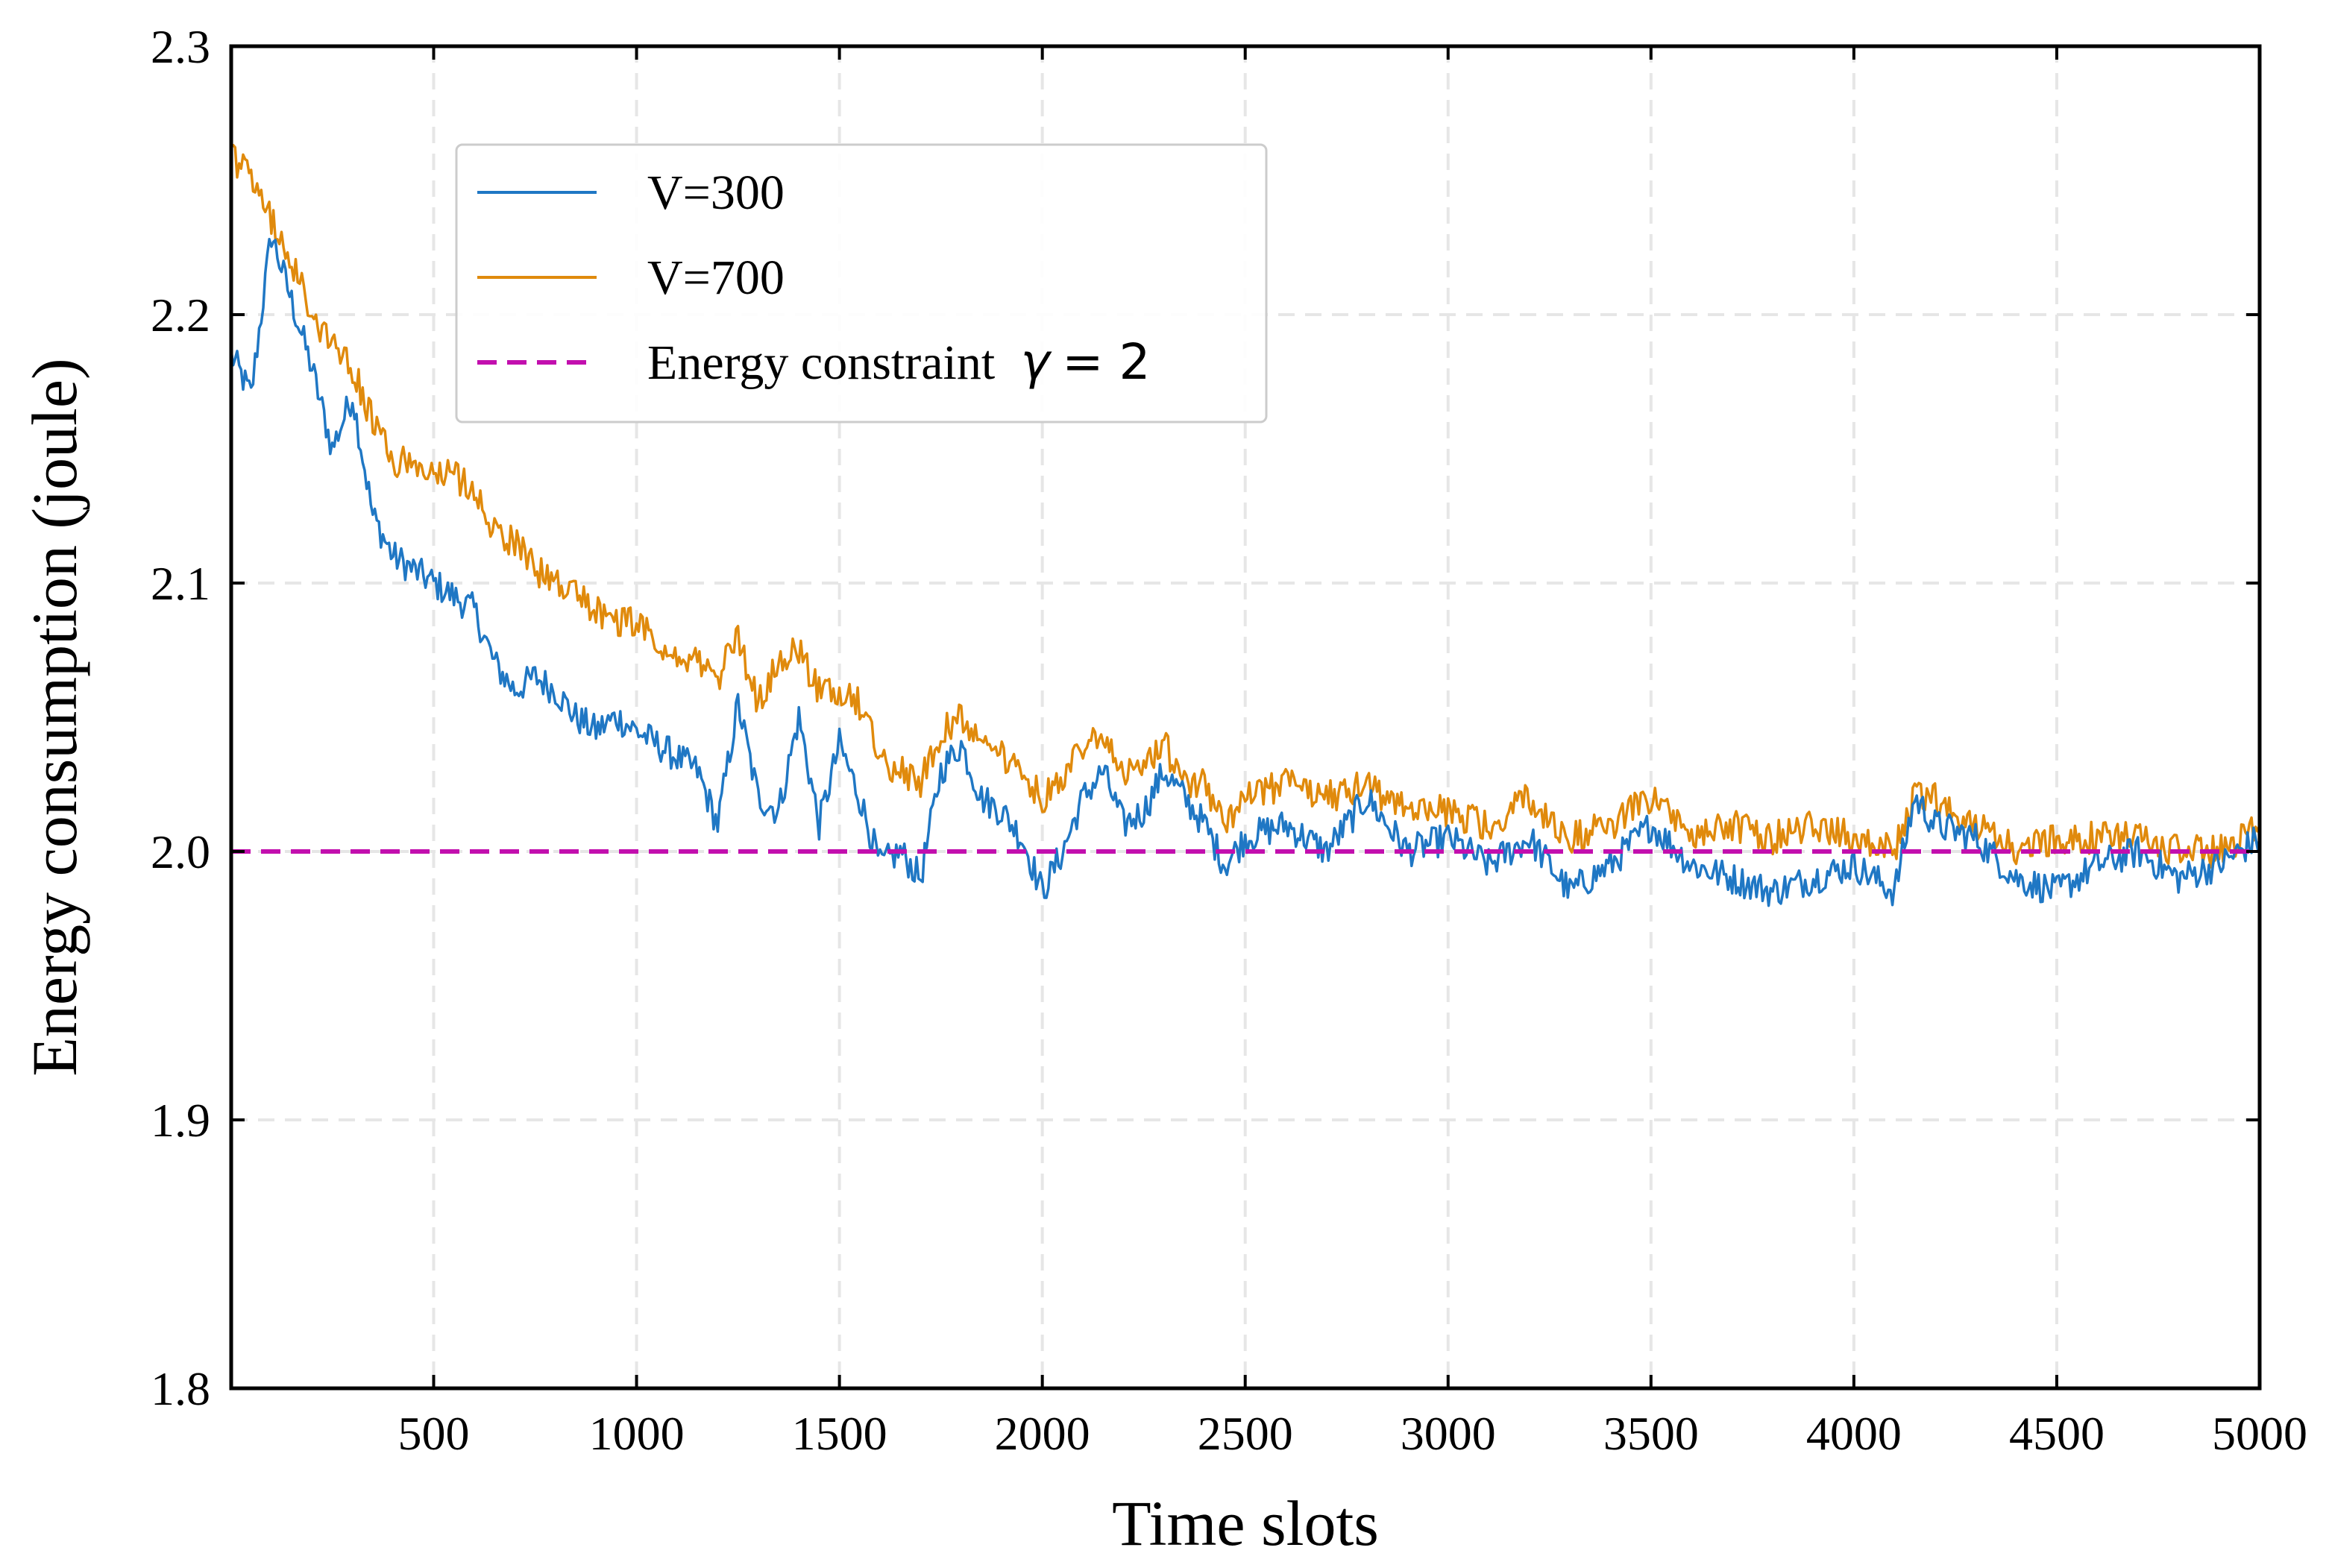 This screenshot has width=2329, height=1568. What do you see at coordinates (839, 1433) in the screenshot?
I see `x-tick-label-2: 1500` at bounding box center [839, 1433].